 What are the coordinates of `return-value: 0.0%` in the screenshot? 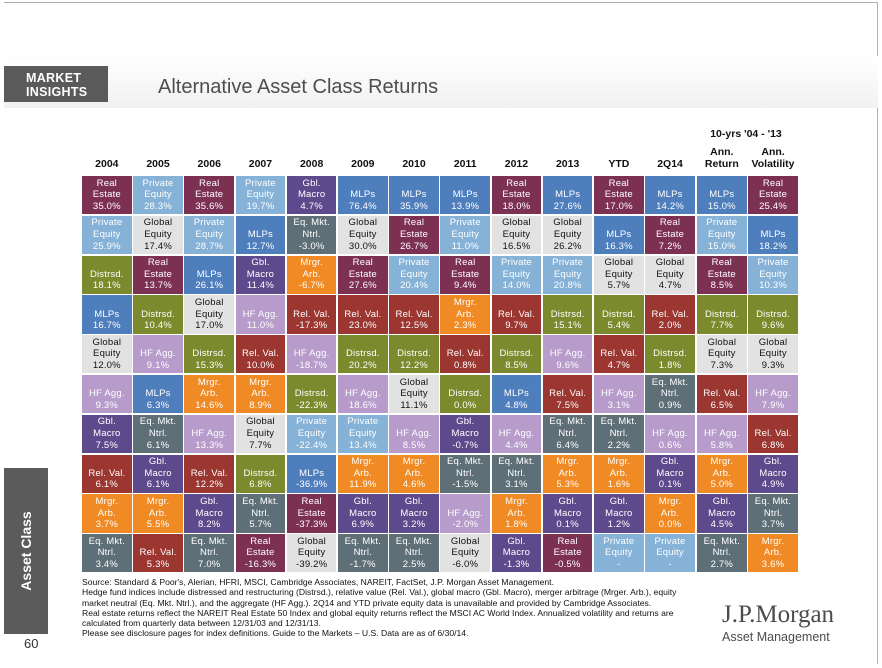 It's located at (670, 525).